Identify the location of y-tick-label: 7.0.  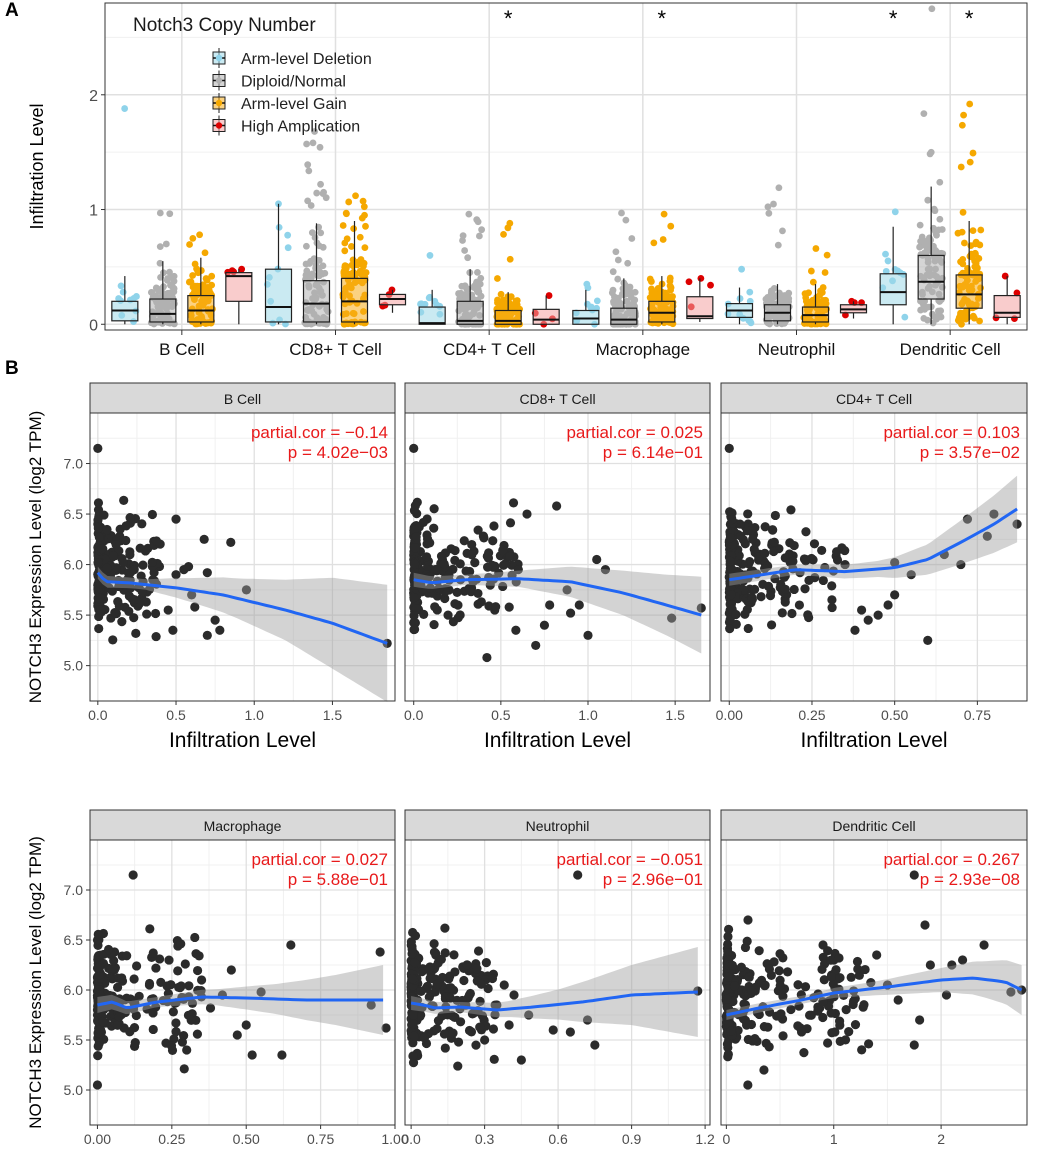
(74, 464).